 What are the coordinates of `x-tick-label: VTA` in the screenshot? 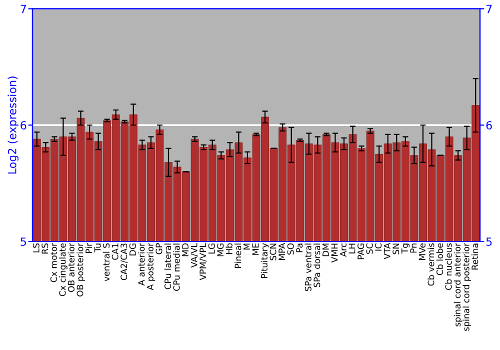 It's located at (387, 251).